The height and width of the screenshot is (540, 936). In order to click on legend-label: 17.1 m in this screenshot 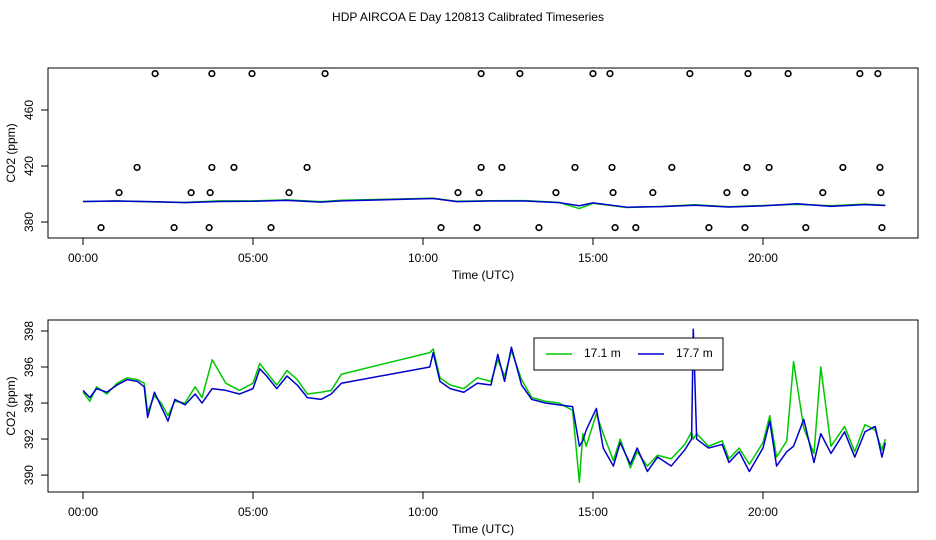, I will do `click(602, 353)`.